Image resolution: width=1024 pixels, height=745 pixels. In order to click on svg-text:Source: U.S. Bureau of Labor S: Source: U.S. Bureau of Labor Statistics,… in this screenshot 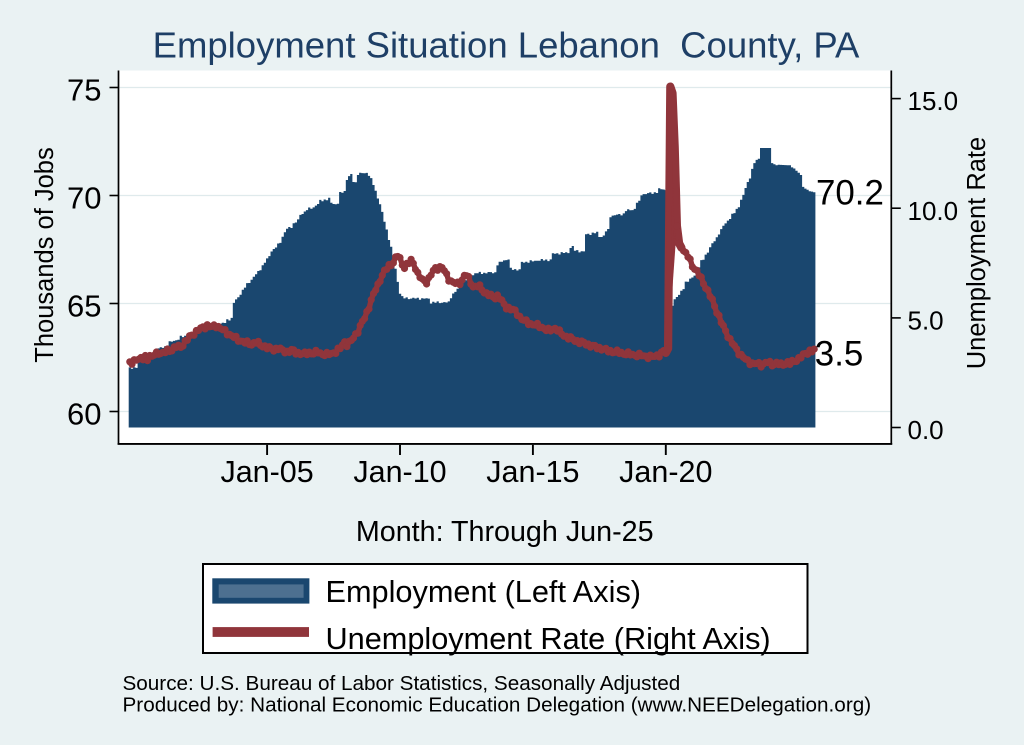, I will do `click(402, 683)`.